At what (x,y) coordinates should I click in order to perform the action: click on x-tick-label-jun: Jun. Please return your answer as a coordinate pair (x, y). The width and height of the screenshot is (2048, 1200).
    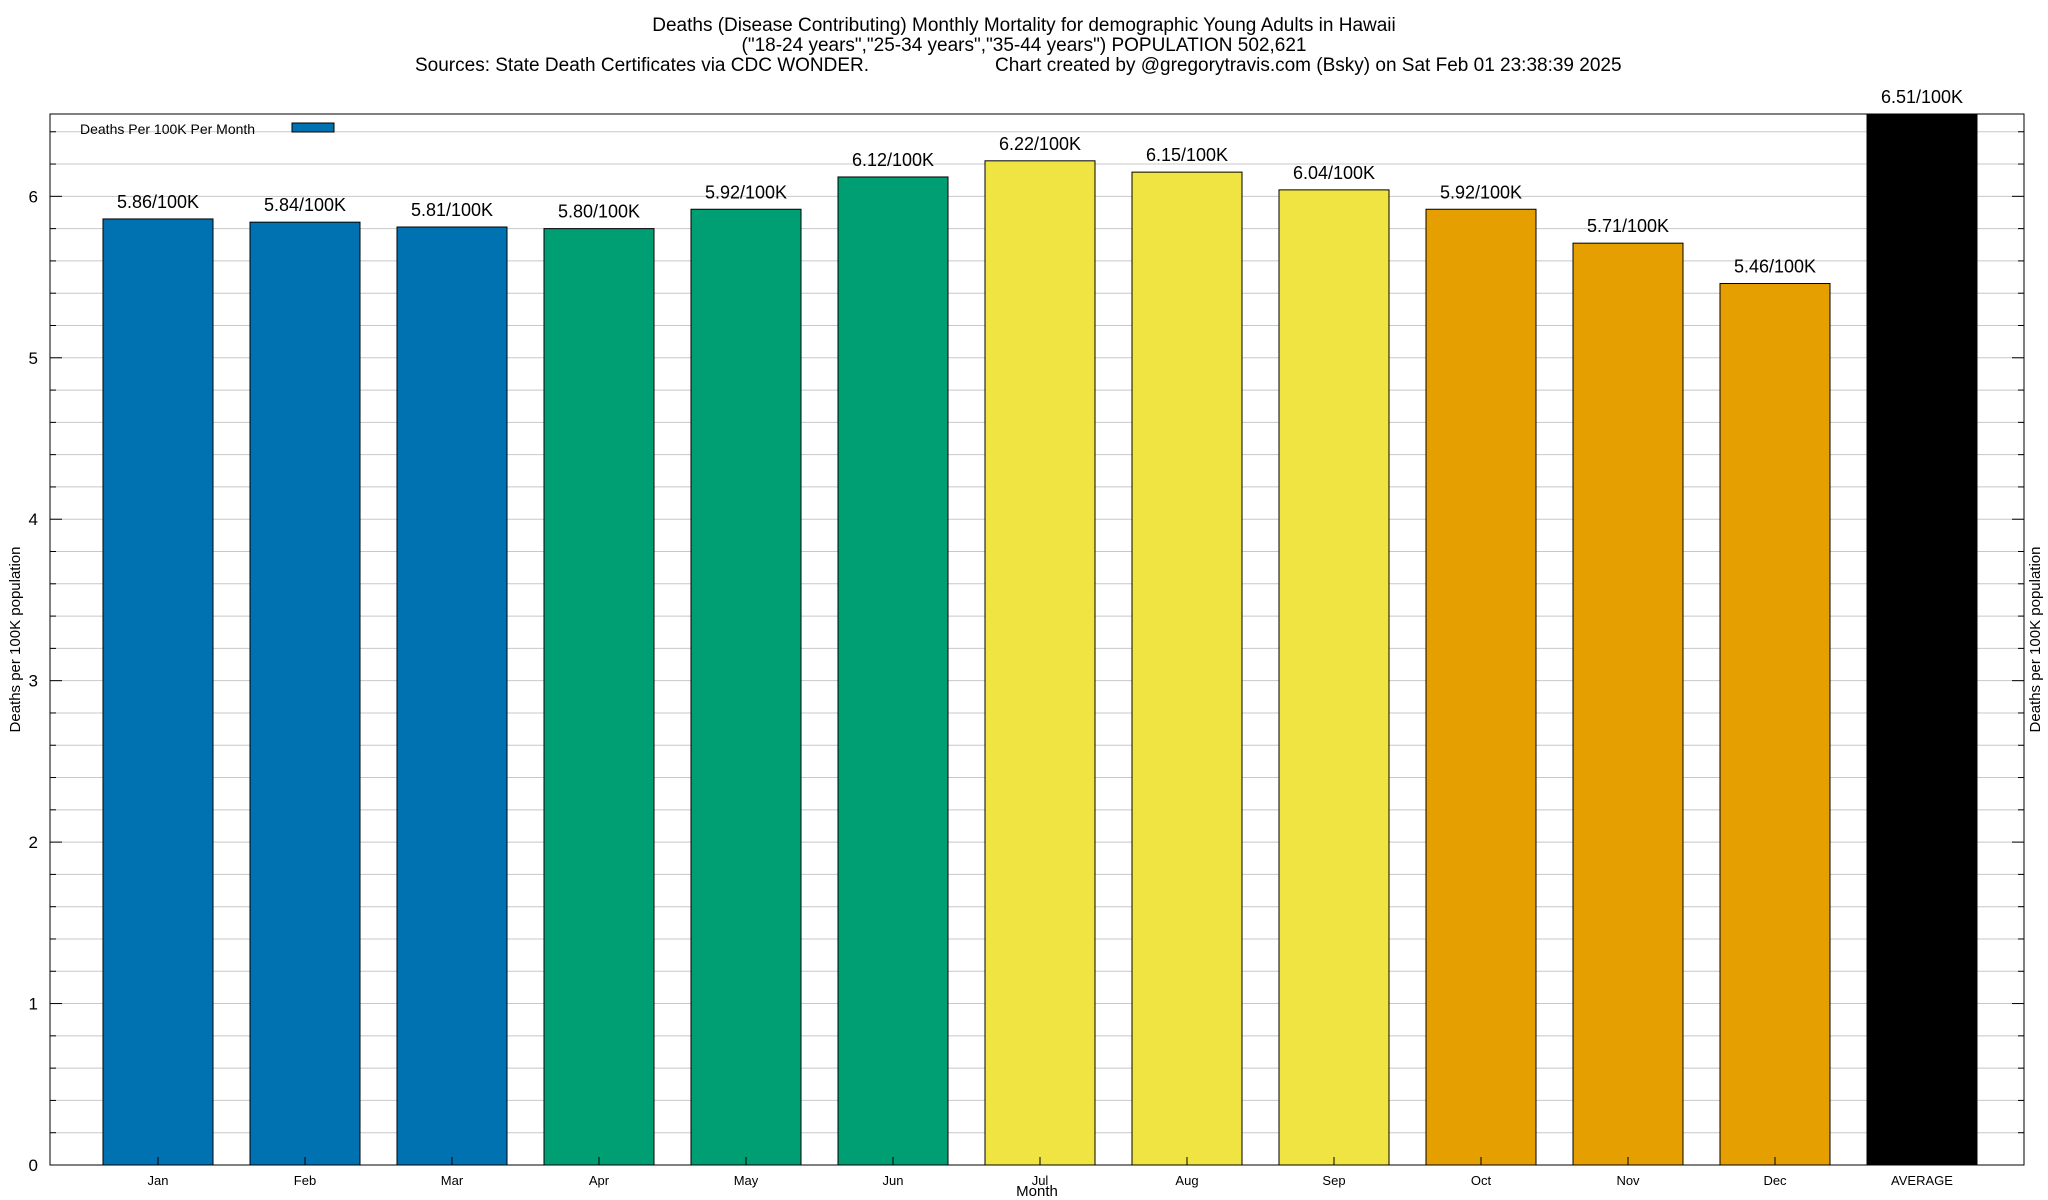
    Looking at the image, I should click on (893, 1180).